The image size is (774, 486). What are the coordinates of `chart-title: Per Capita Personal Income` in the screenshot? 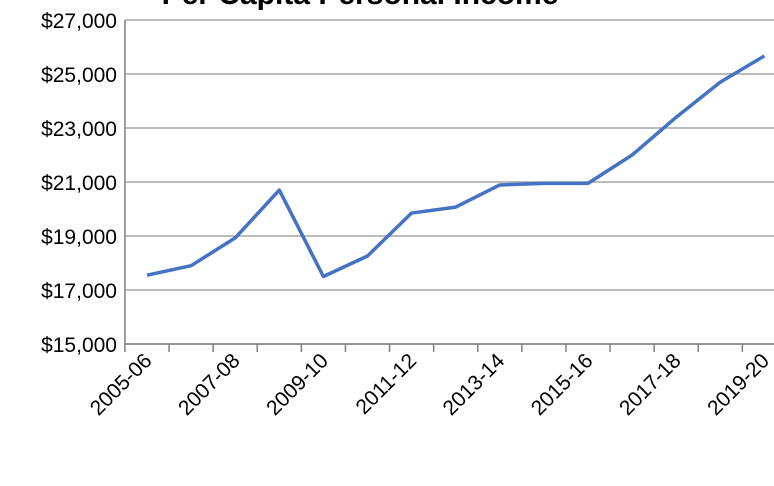 It's located at (360, 5).